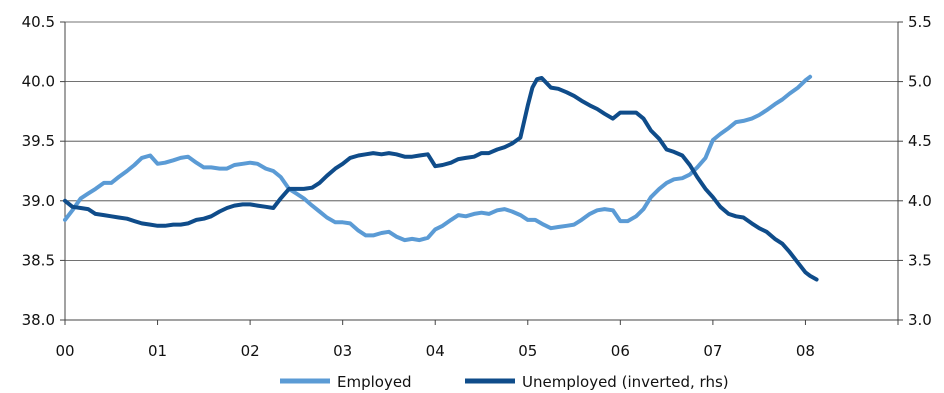 This screenshot has height=393, width=944. I want to click on x-tick-label: 06, so click(620, 351).